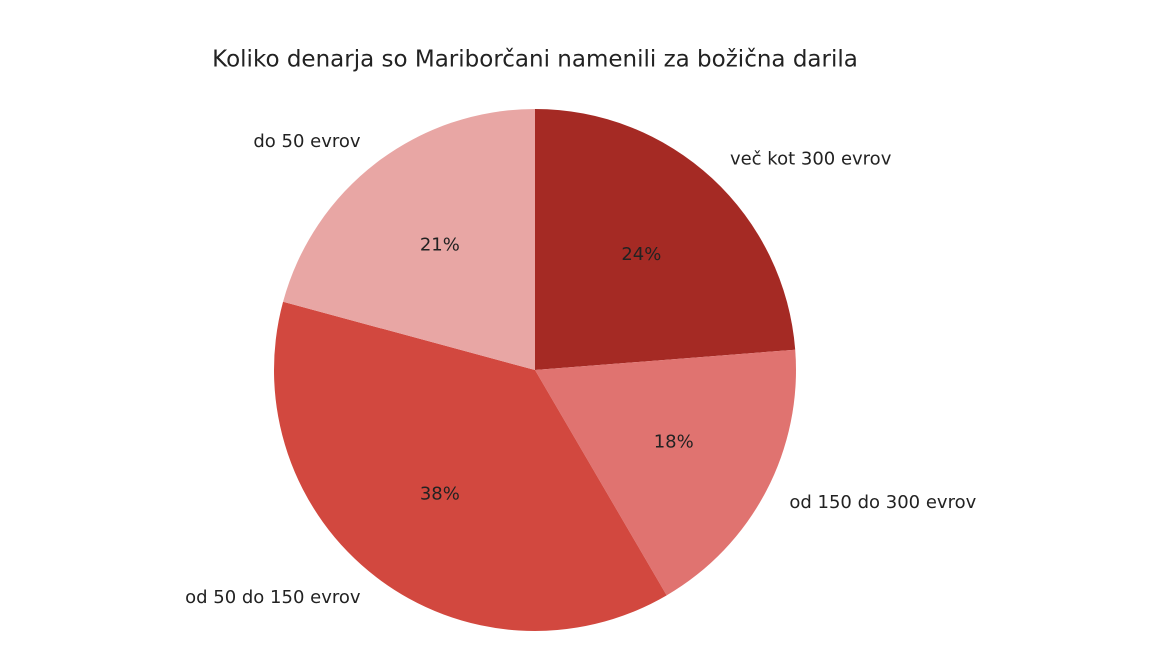 This screenshot has height=653, width=1149. I want to click on value-label: 21%, so click(440, 245).